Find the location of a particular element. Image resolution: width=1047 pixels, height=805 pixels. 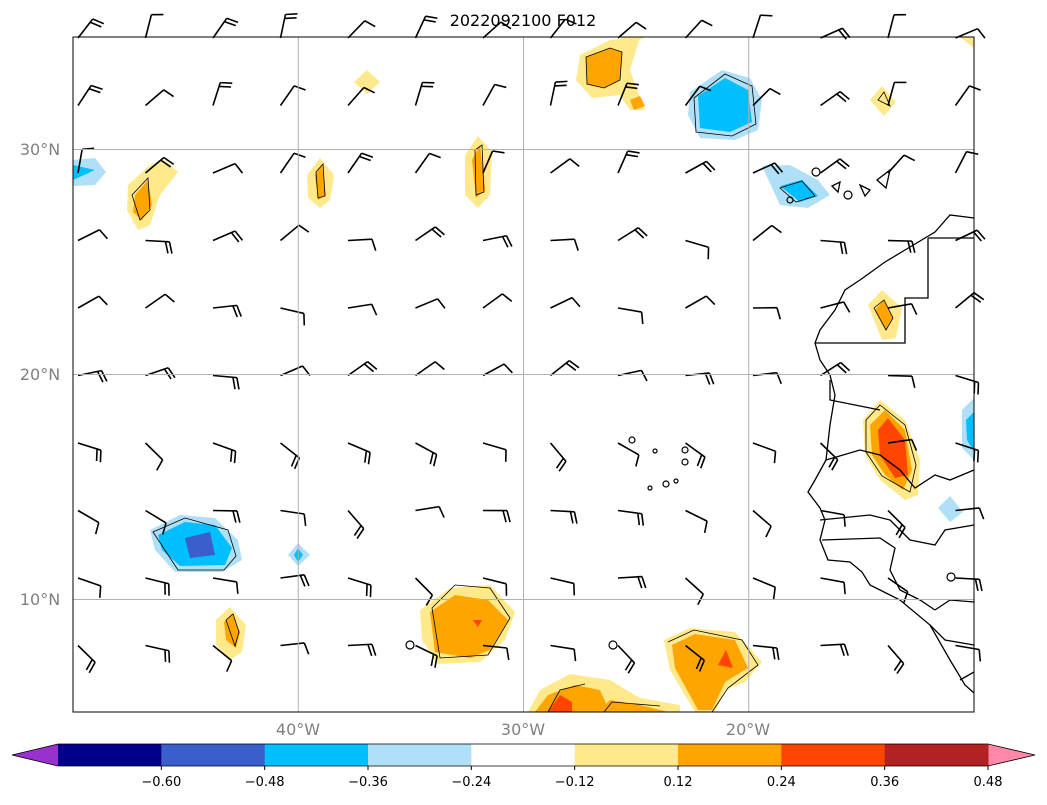

colorbar-tick-label: −0.36 is located at coordinates (368, 782).